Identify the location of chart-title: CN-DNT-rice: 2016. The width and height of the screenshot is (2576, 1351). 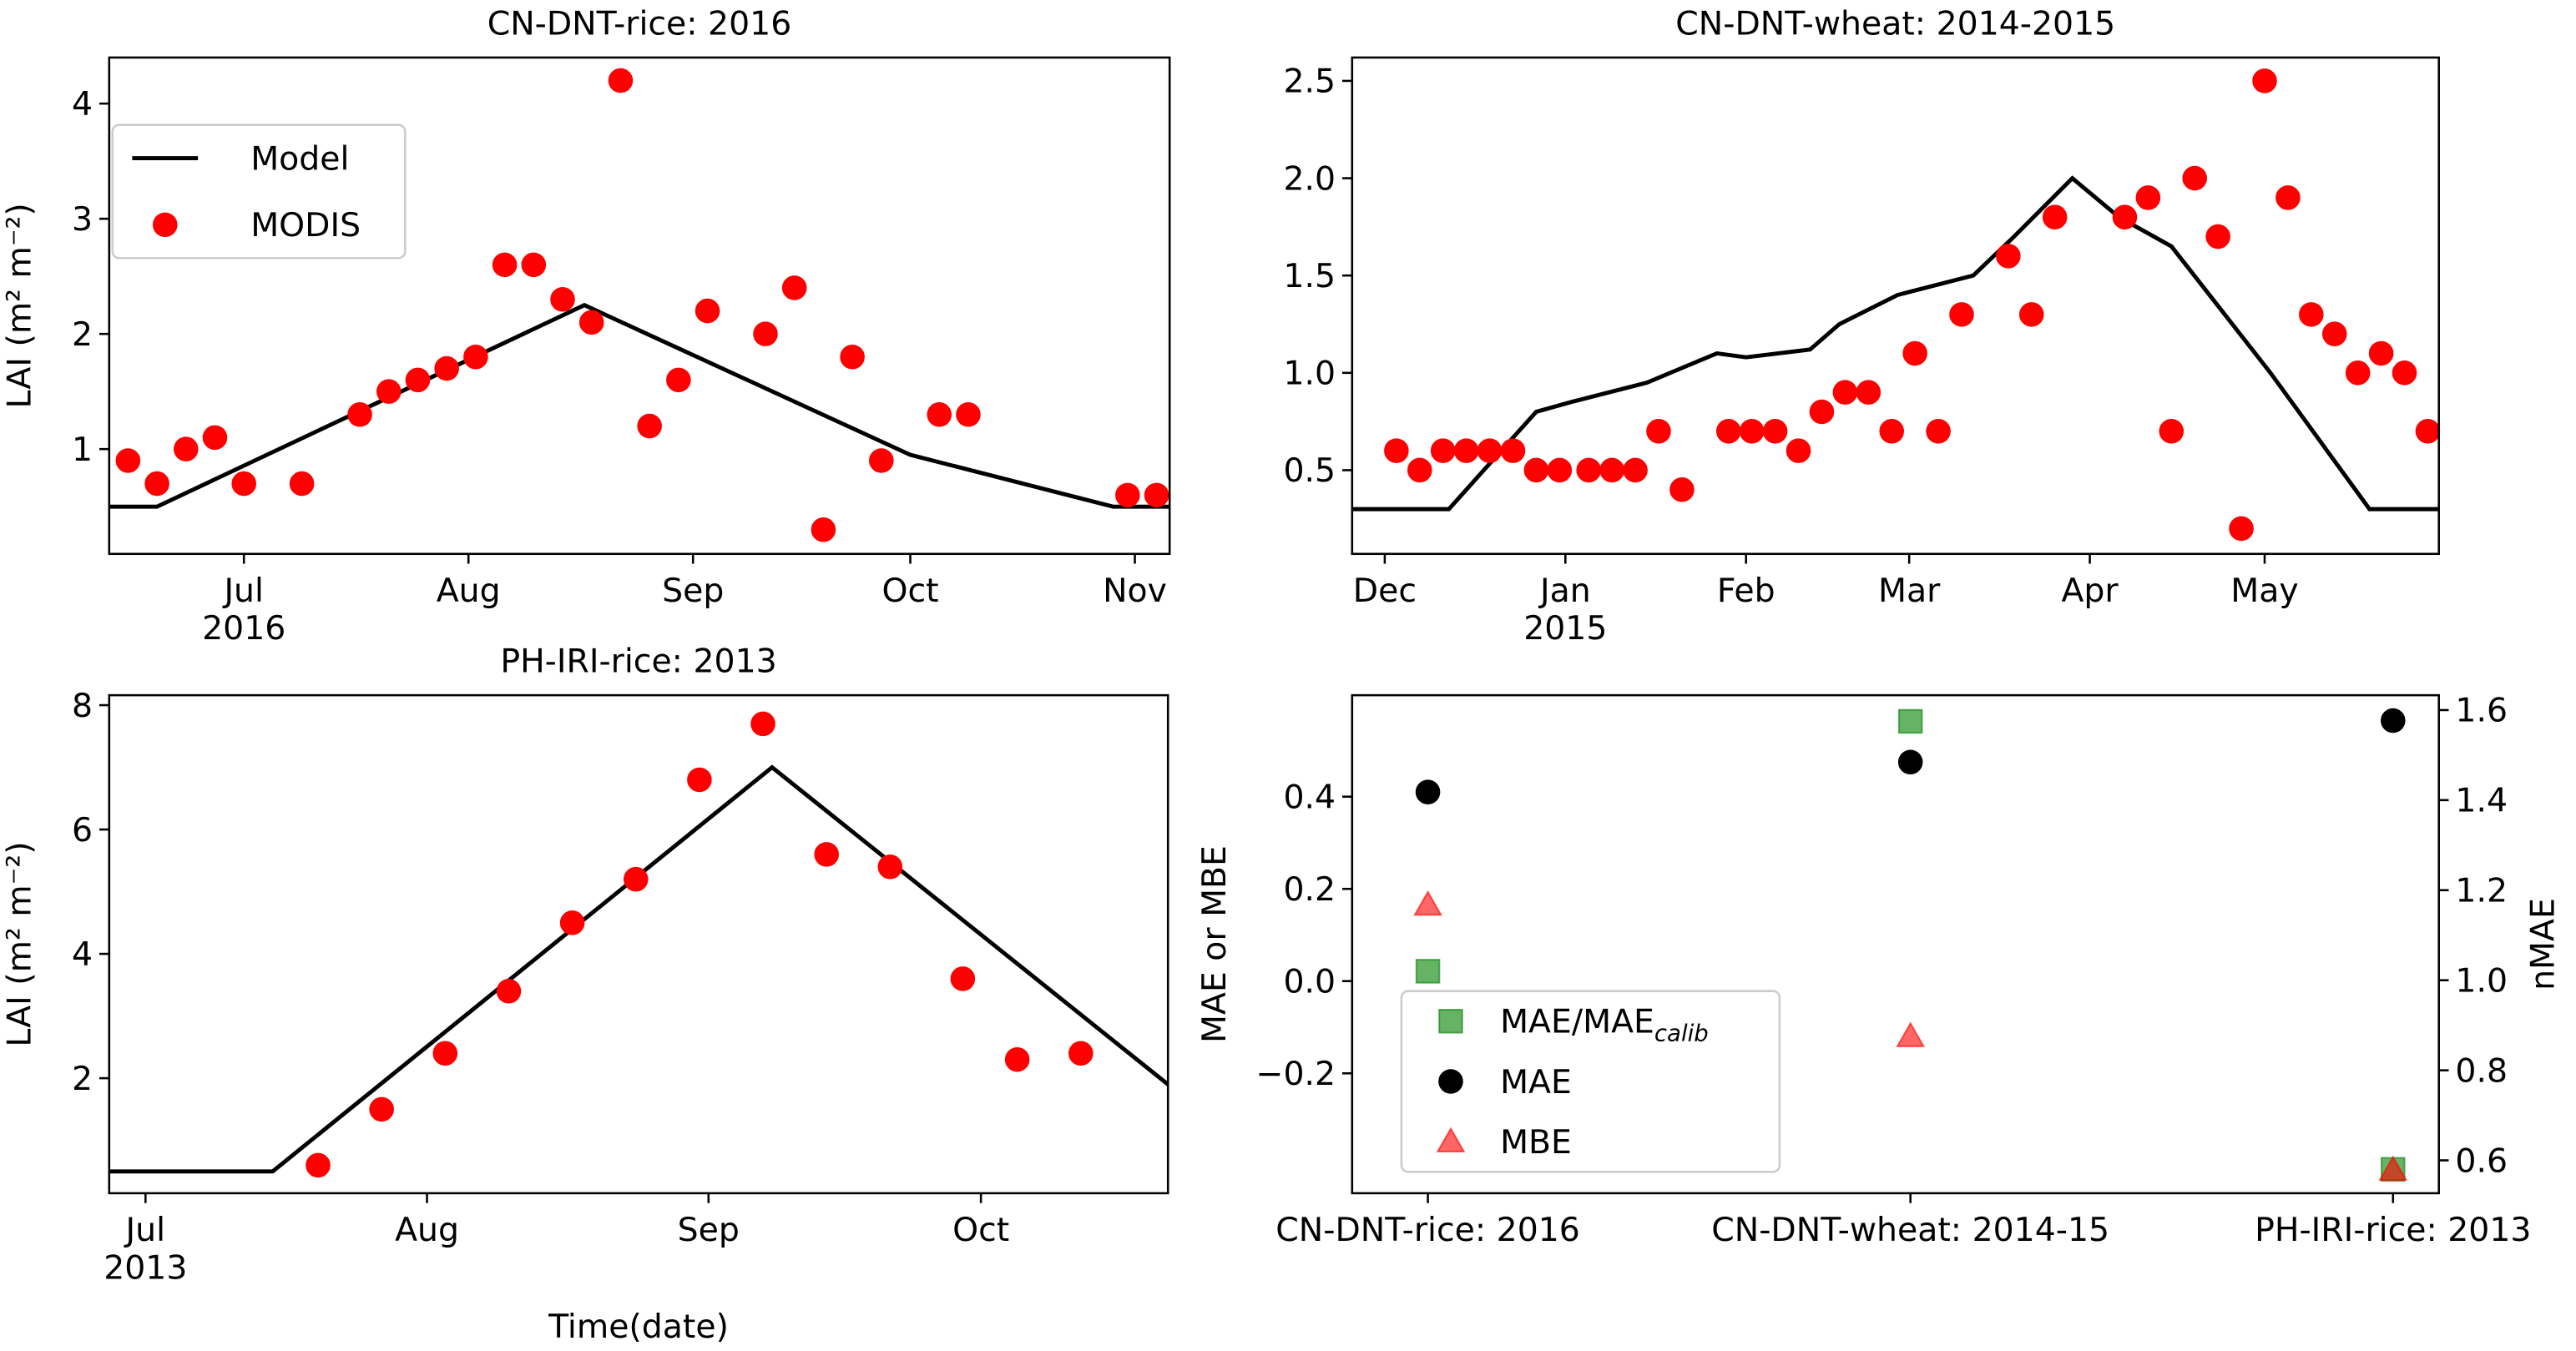
(639, 23).